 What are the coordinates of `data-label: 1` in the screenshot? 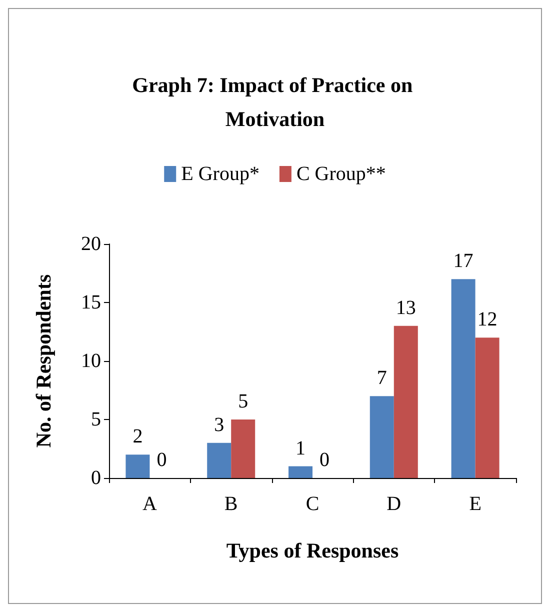 It's located at (301, 448).